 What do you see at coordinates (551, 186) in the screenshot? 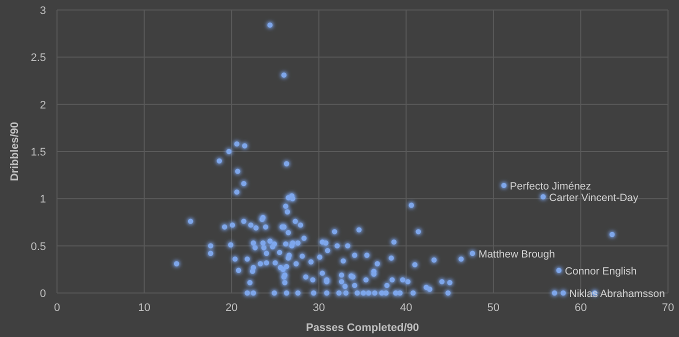
I see `annotation: Perfecto Jiménez` at bounding box center [551, 186].